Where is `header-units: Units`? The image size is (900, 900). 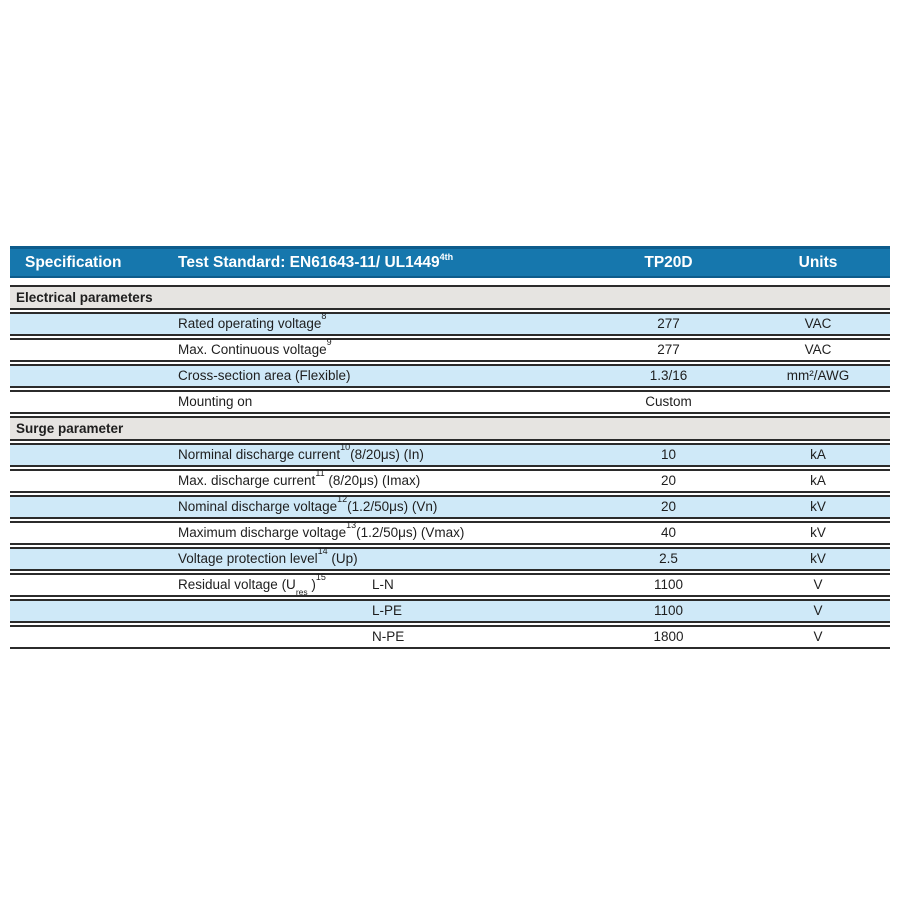
header-units: Units is located at coordinates (818, 262).